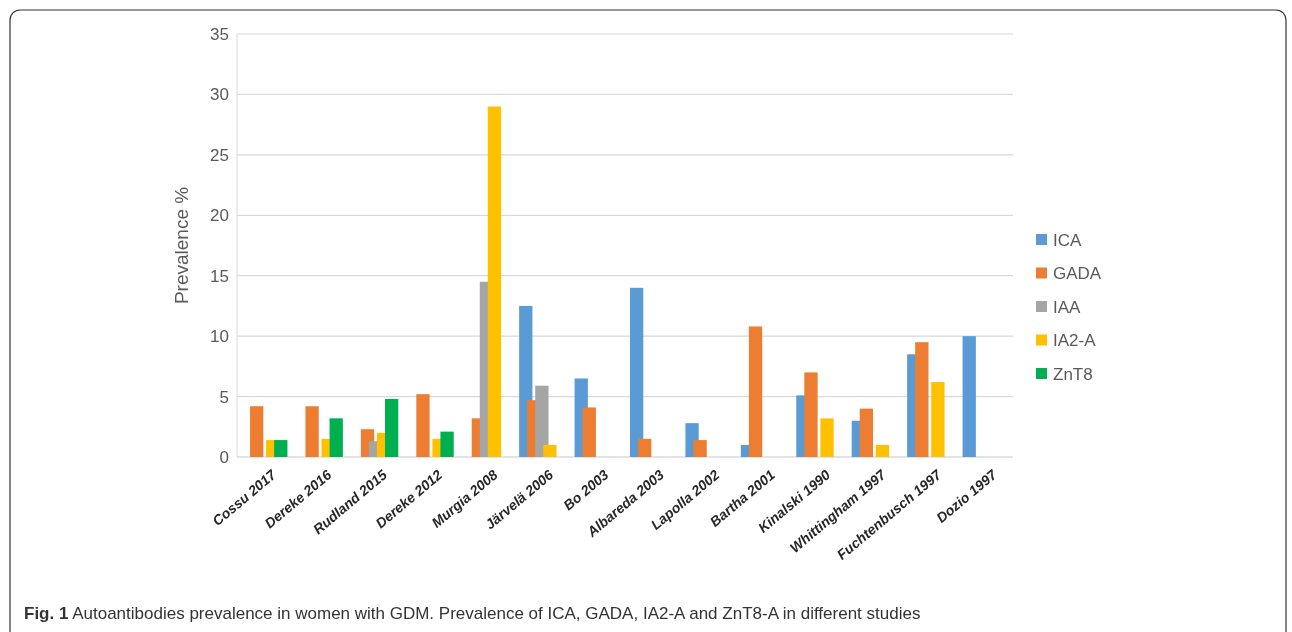 The height and width of the screenshot is (632, 1292). What do you see at coordinates (1075, 341) in the screenshot?
I see `legend-label: IA2-A` at bounding box center [1075, 341].